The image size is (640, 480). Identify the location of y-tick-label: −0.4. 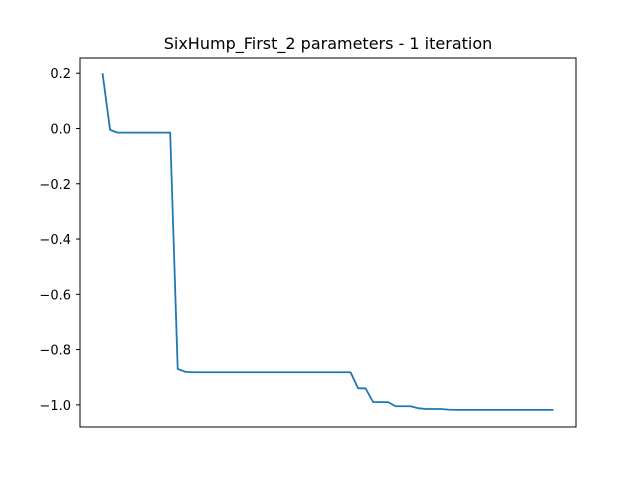
(55, 240).